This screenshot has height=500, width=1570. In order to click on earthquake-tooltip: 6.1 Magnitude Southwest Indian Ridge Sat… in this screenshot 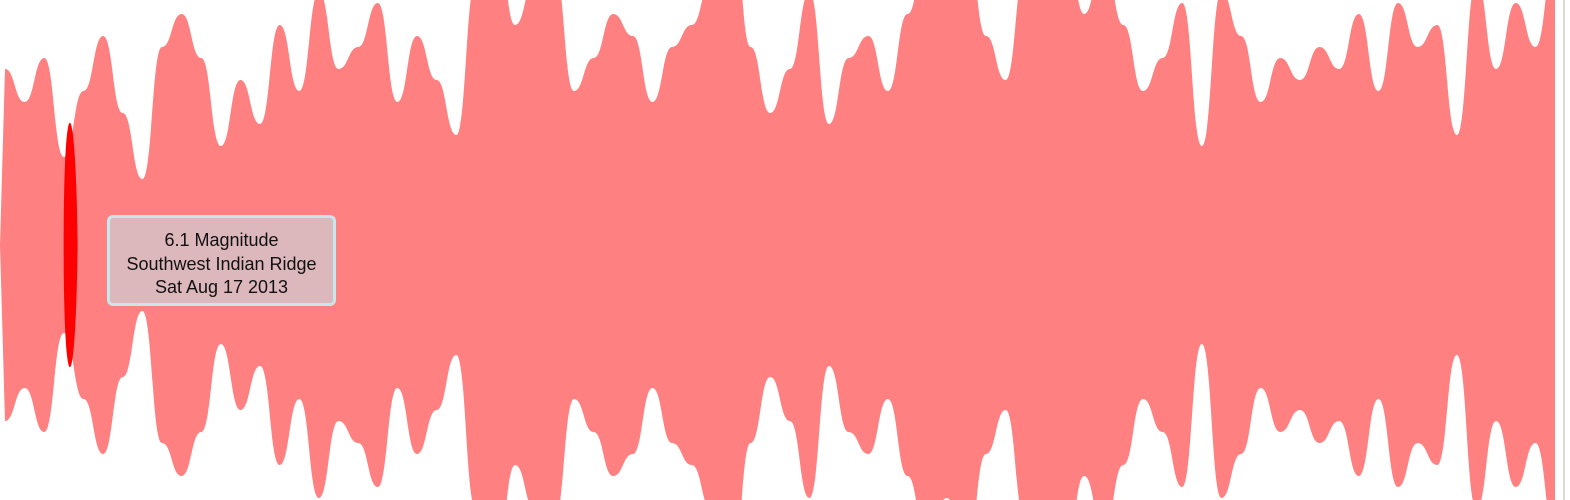, I will do `click(221, 260)`.